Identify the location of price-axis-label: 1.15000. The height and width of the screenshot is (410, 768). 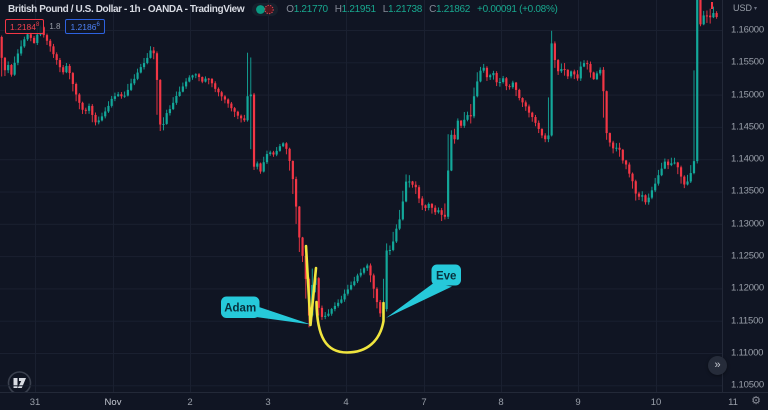
(747, 95).